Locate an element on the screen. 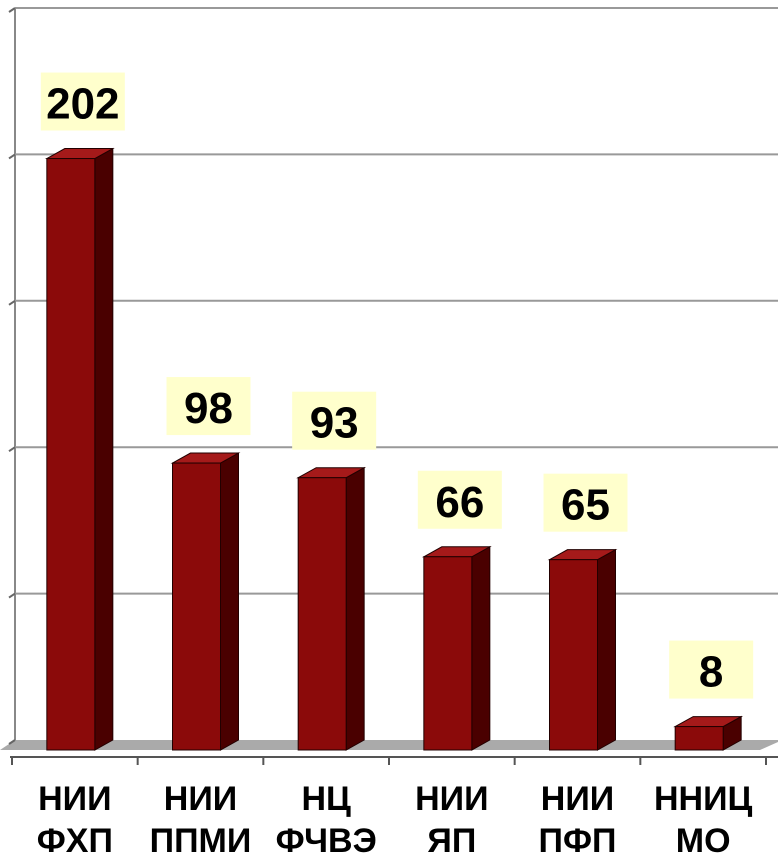  floor is located at coordinates (389, 745).